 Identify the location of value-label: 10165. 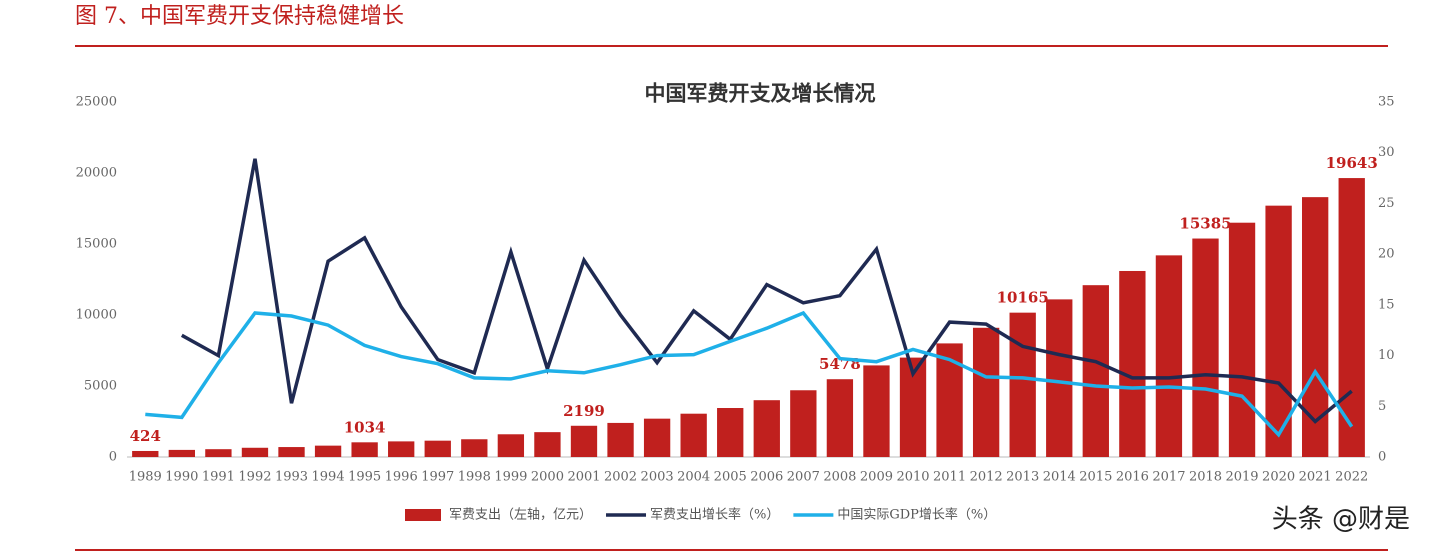
(1023, 298).